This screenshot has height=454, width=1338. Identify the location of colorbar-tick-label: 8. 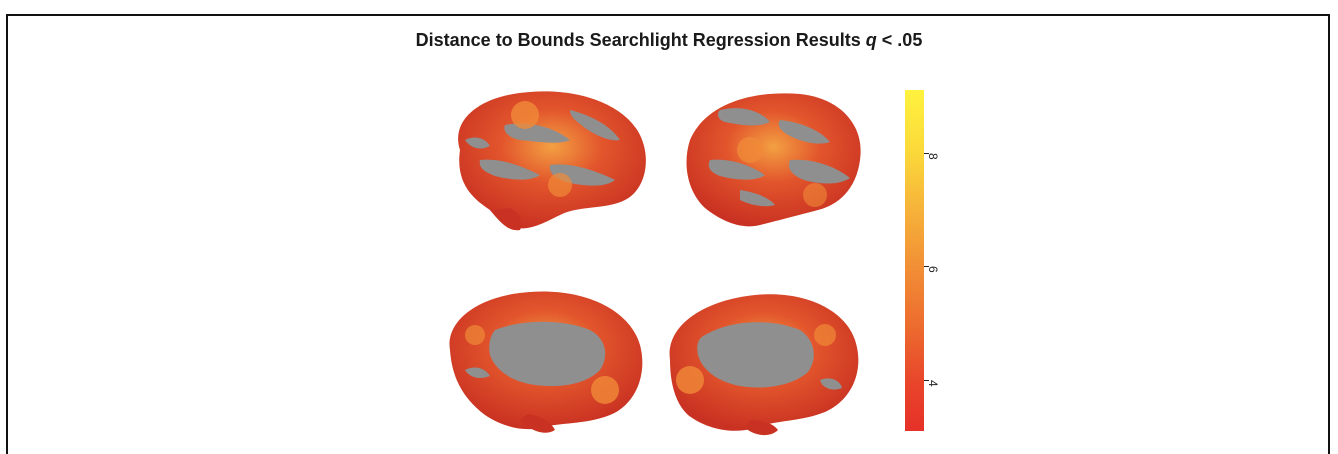
(933, 156).